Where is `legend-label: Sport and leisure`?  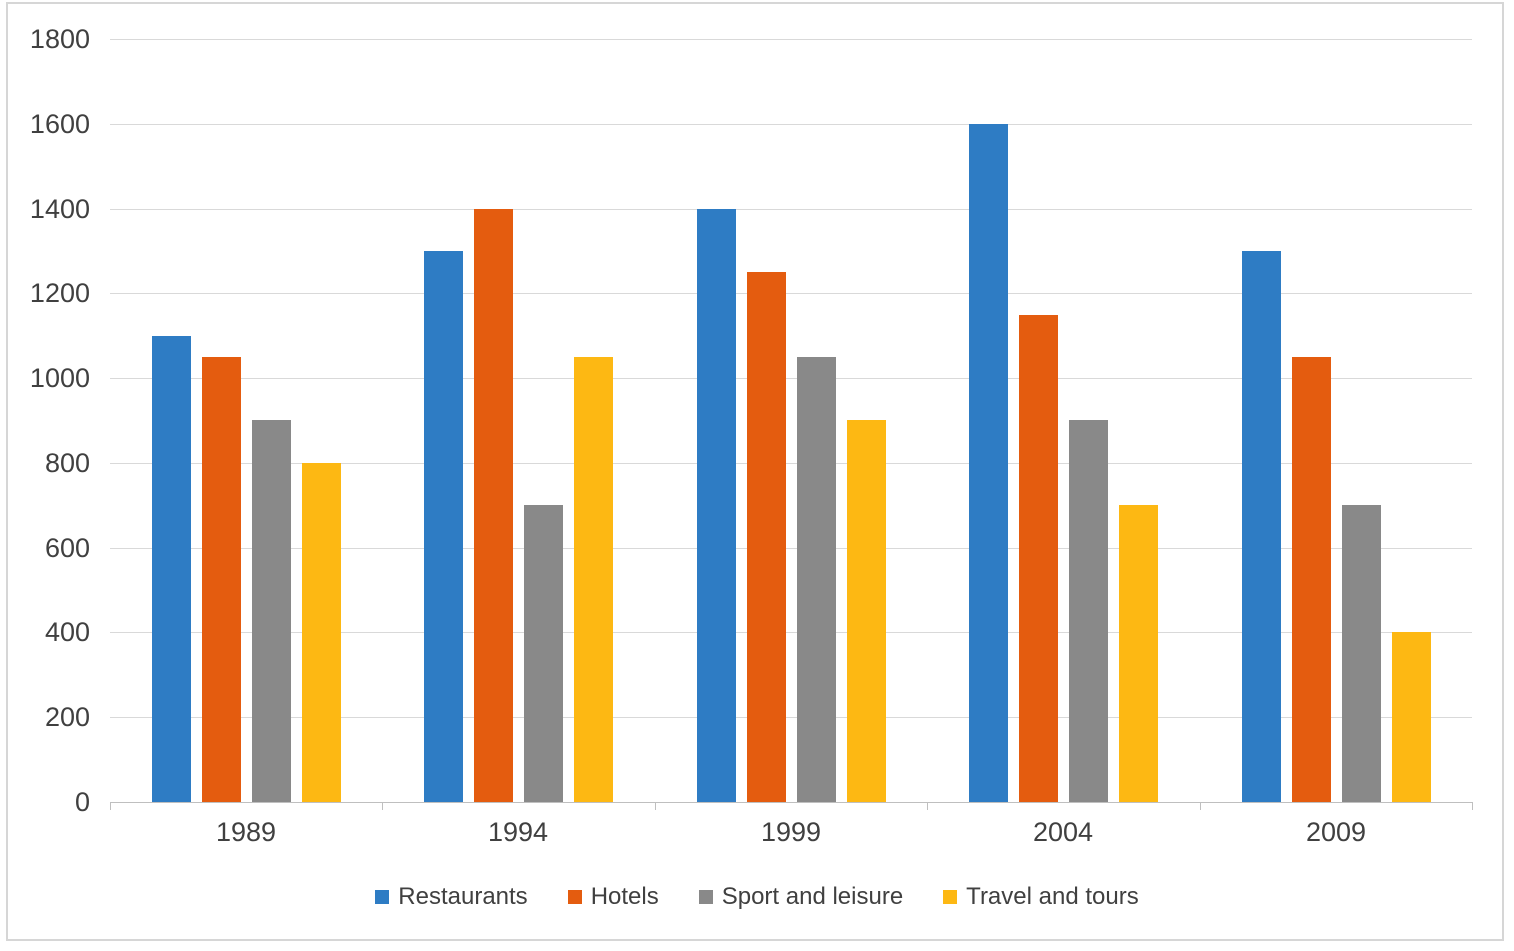 legend-label: Sport and leisure is located at coordinates (812, 896).